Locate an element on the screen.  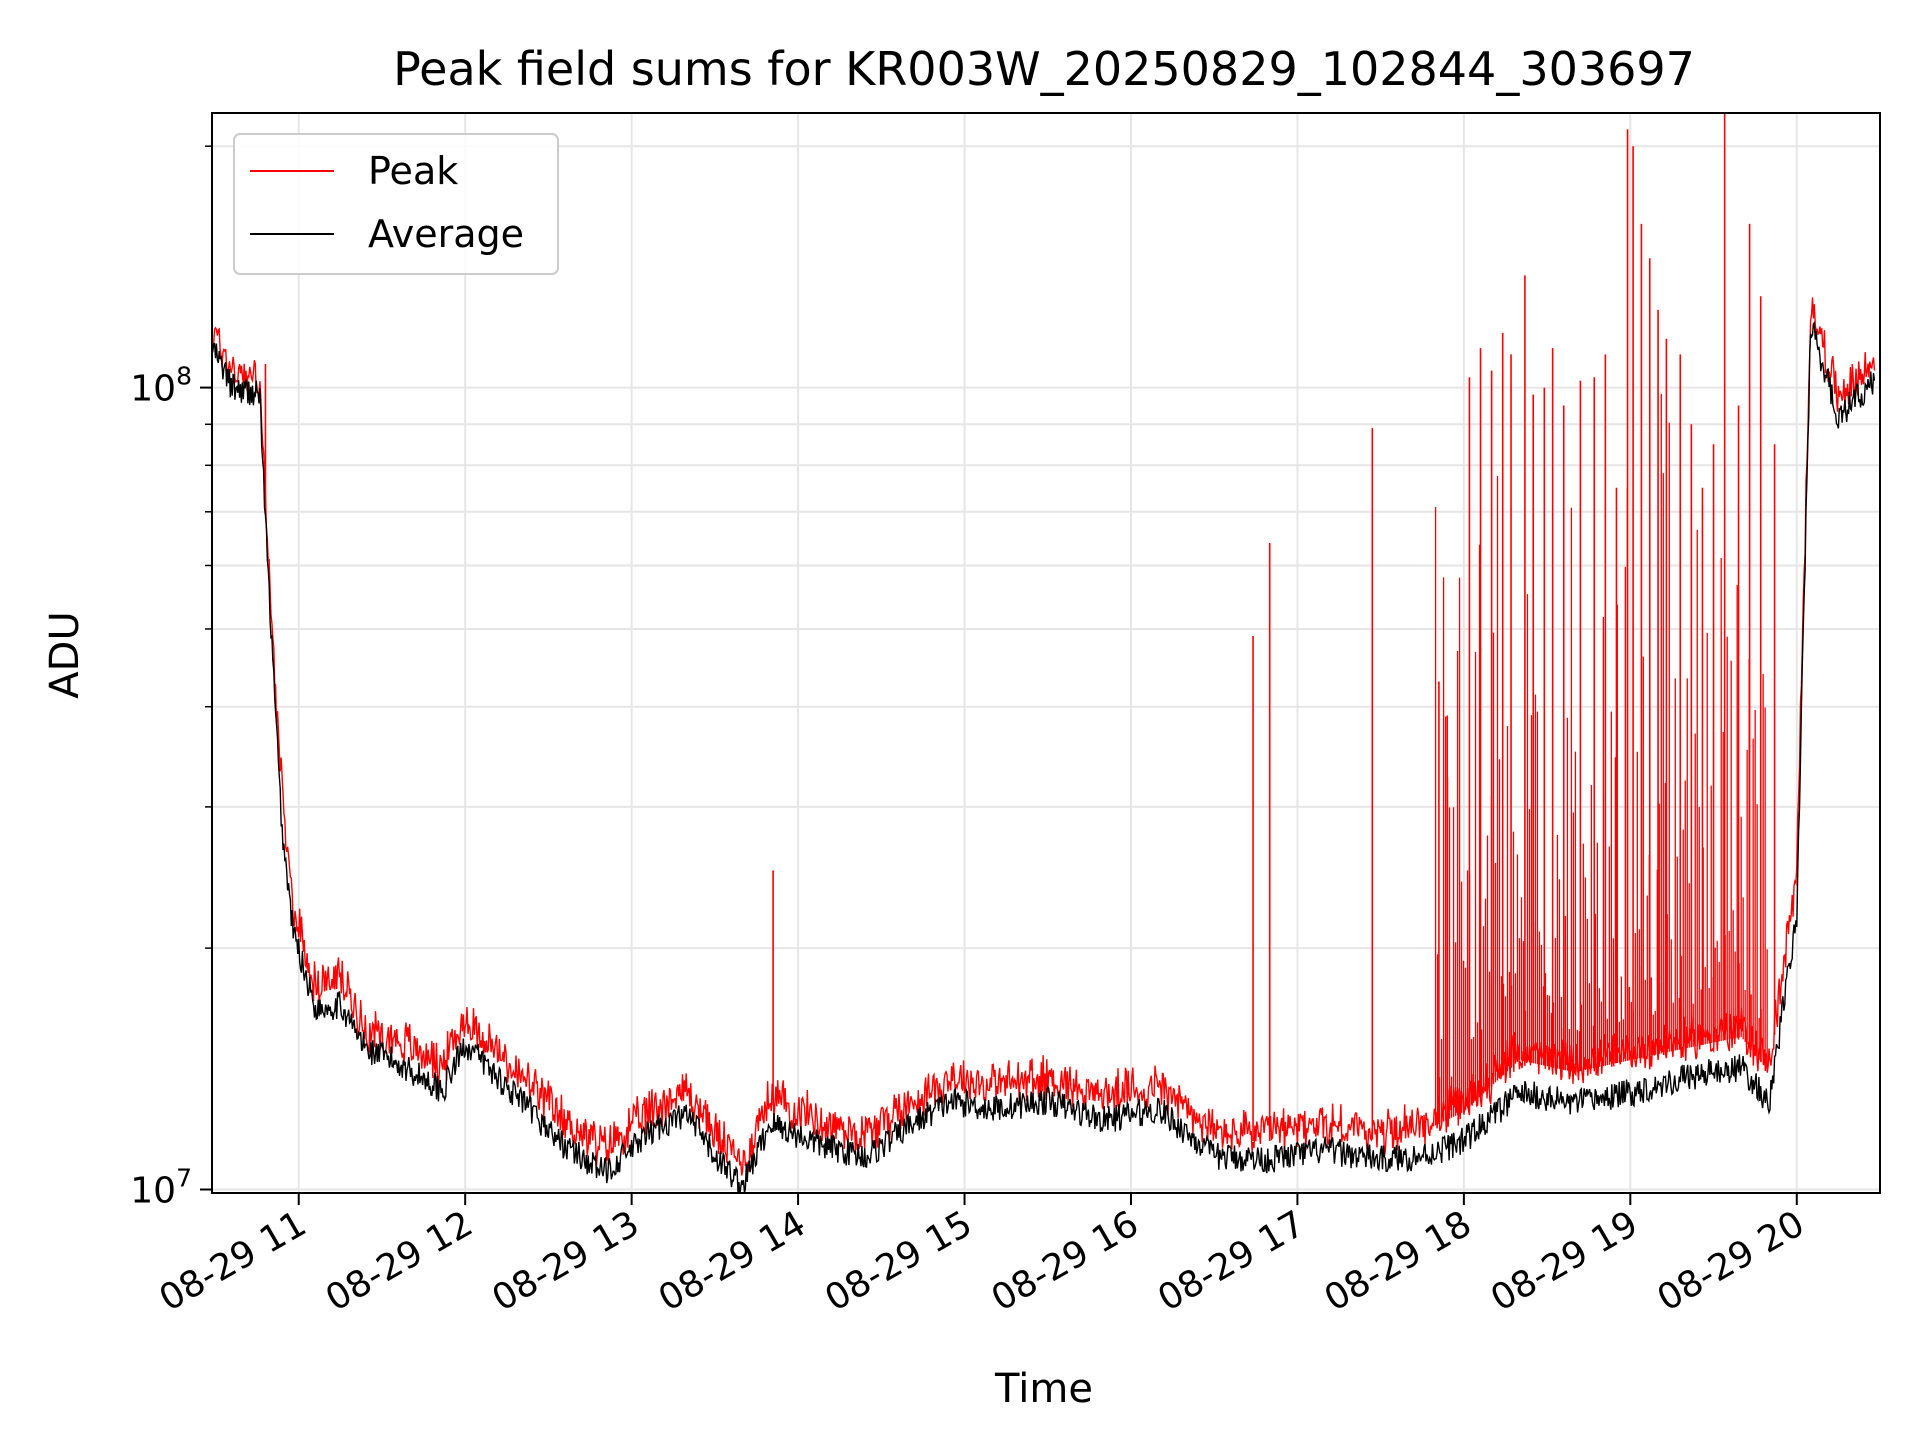
x-tick-label: 08-29 17 is located at coordinates (1231, 1261).